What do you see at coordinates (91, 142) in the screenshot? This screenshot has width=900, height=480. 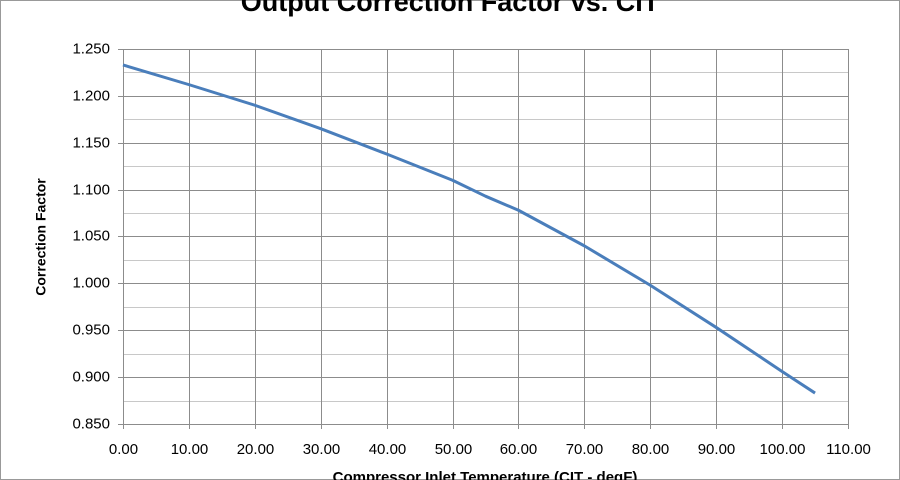 I see `y-tick-label: 1.150` at bounding box center [91, 142].